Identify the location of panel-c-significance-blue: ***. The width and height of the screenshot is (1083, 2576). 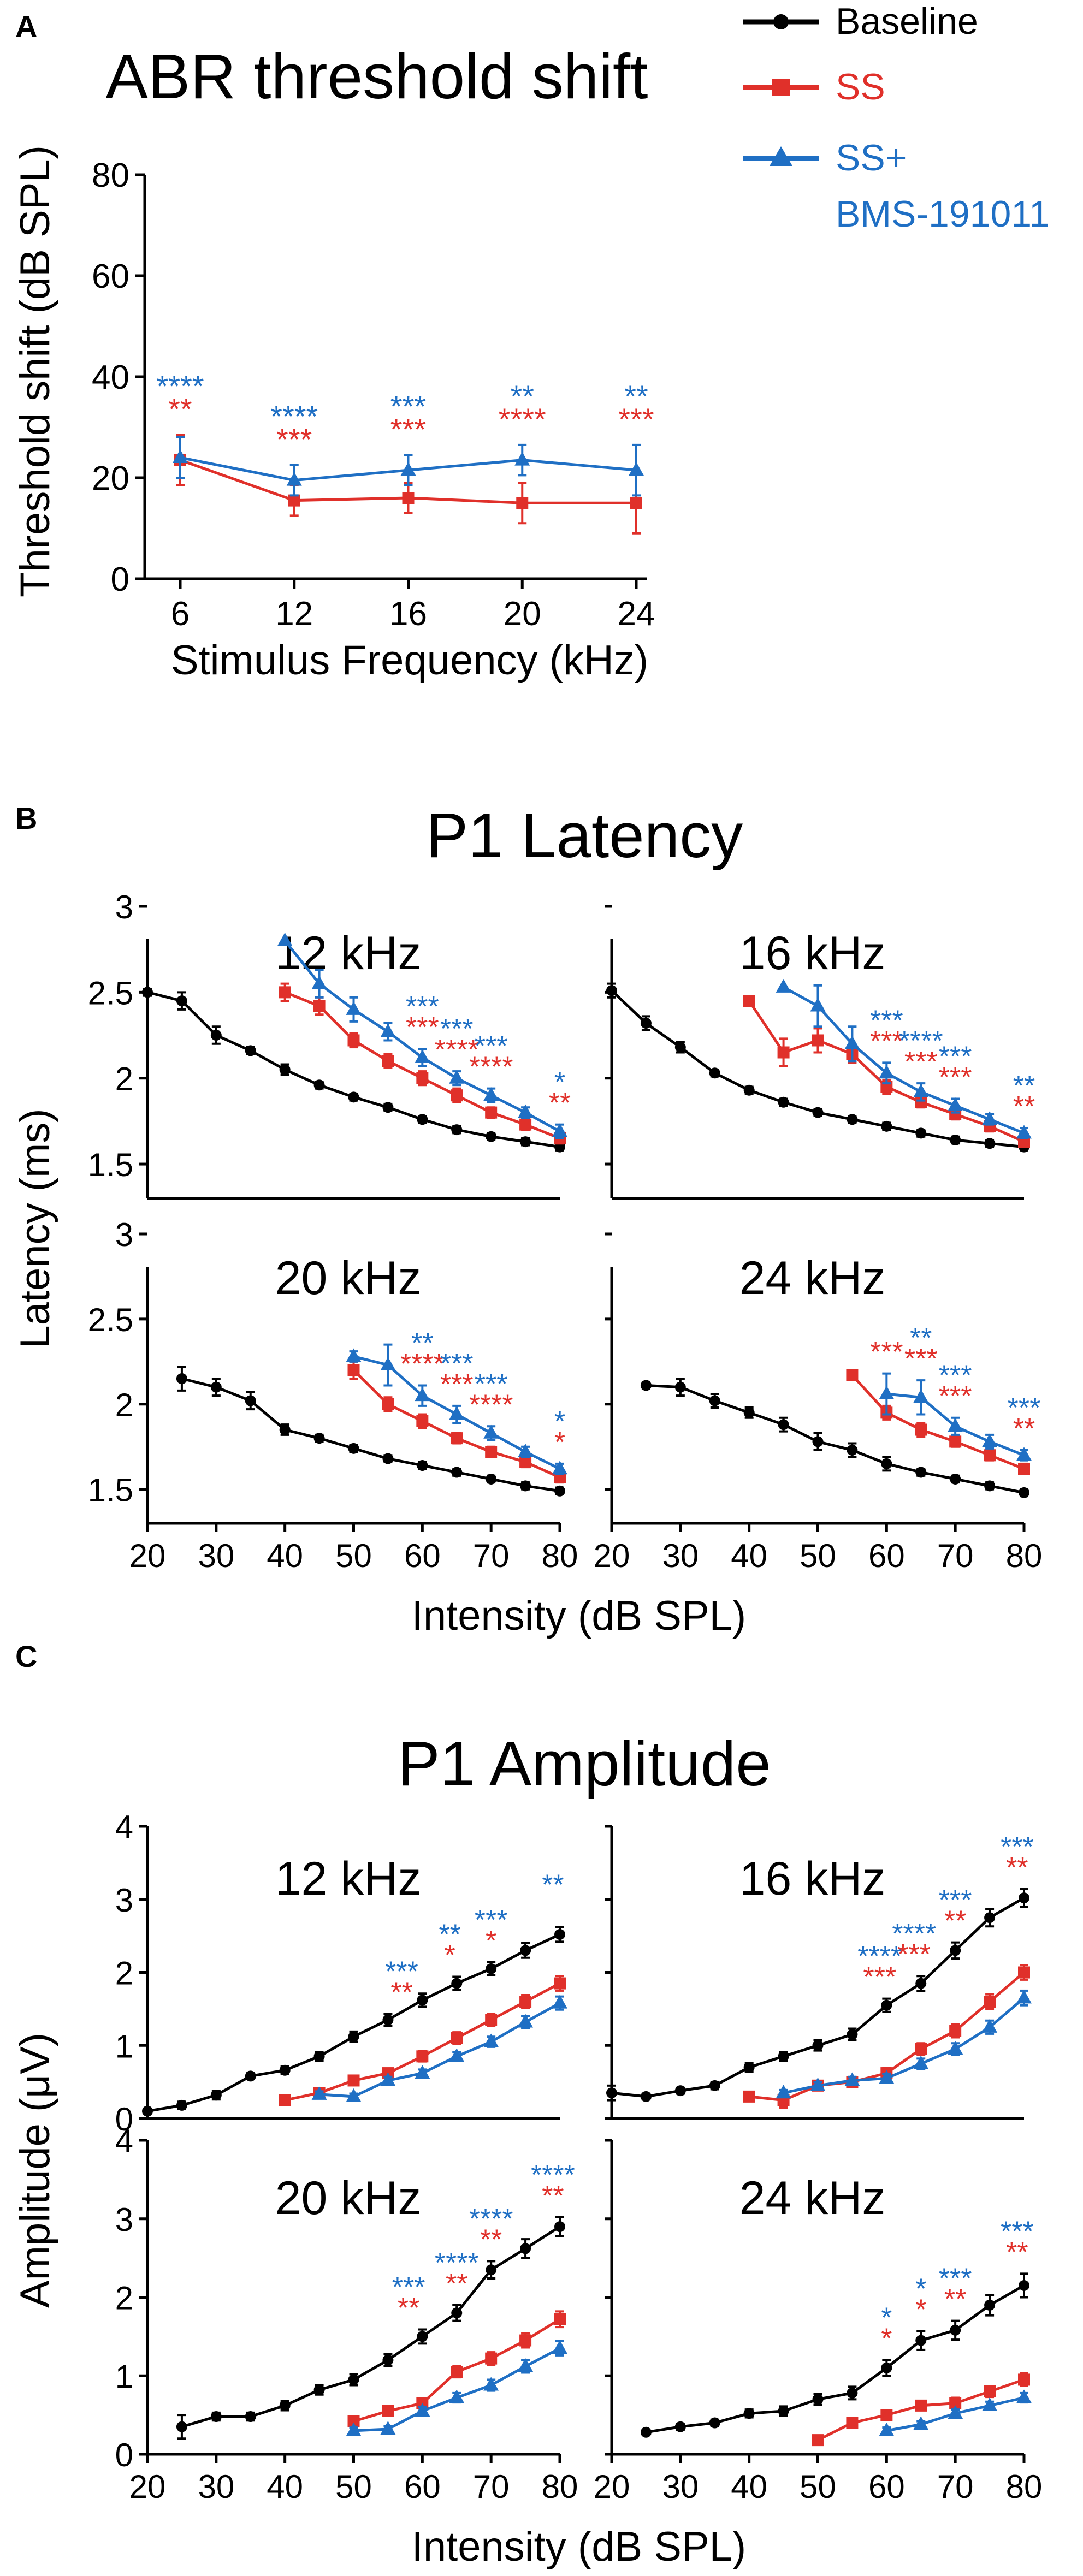
(955, 1900).